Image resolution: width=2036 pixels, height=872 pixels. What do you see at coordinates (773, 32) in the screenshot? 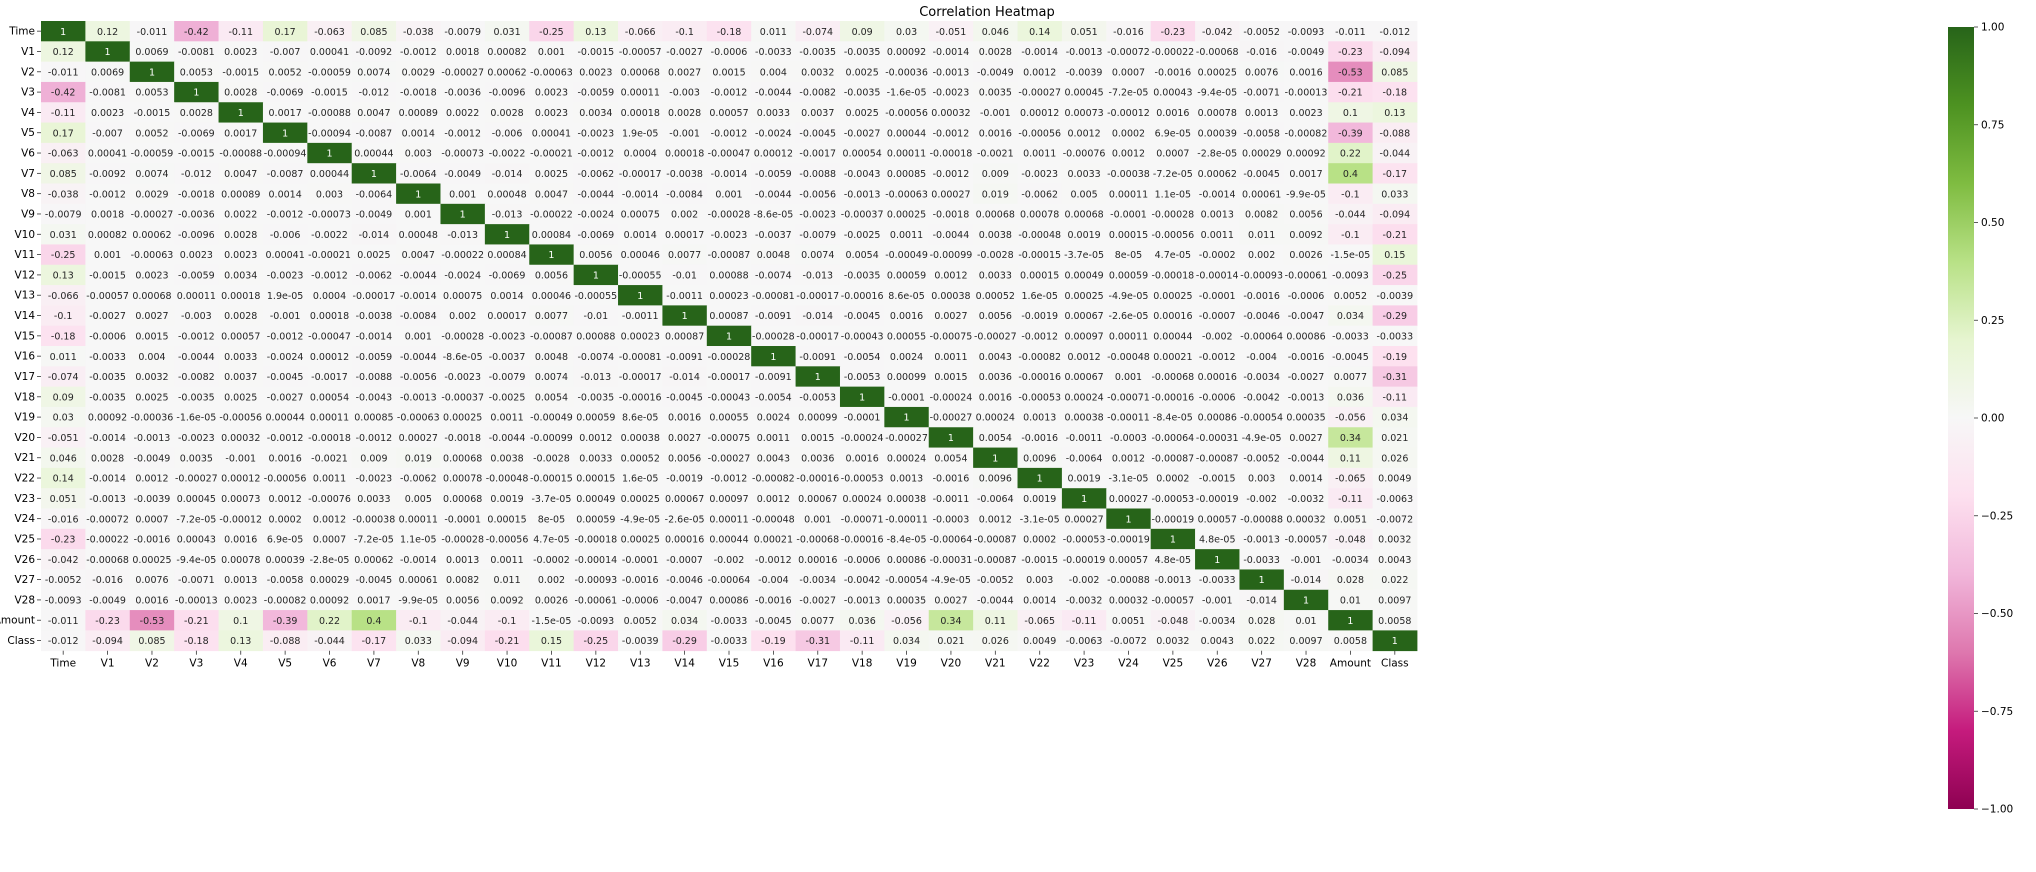
I see `heatmap-cell-value: 0.011` at bounding box center [773, 32].